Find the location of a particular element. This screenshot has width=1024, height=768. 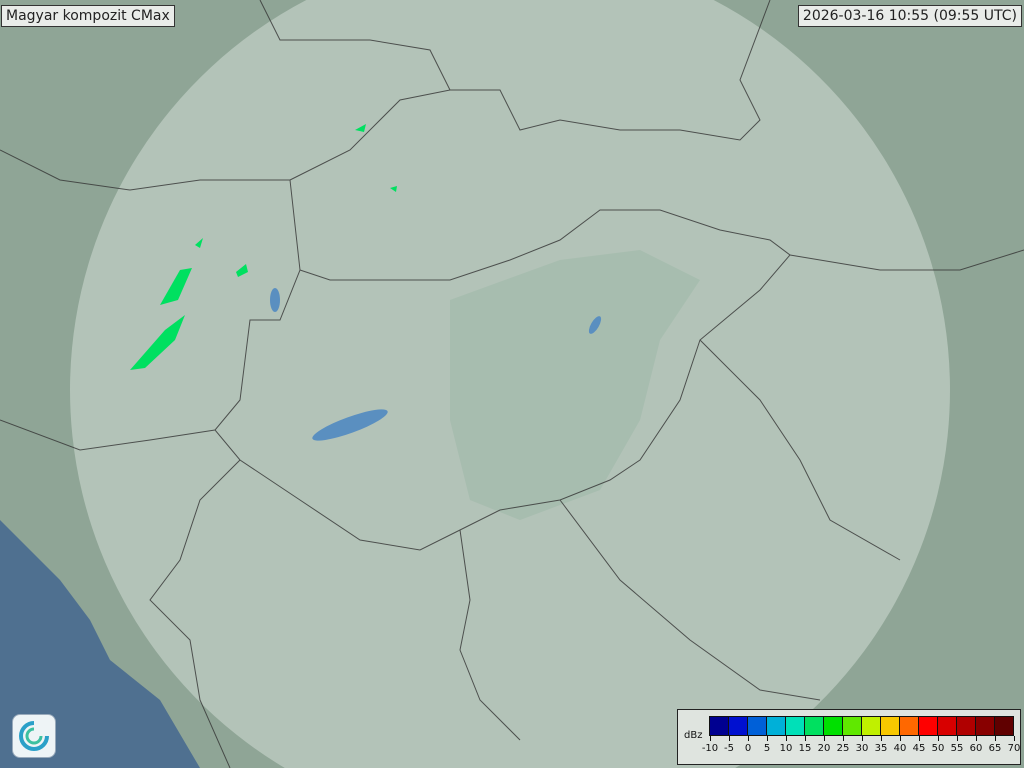

legend-tick-label: -10 is located at coordinates (710, 748).